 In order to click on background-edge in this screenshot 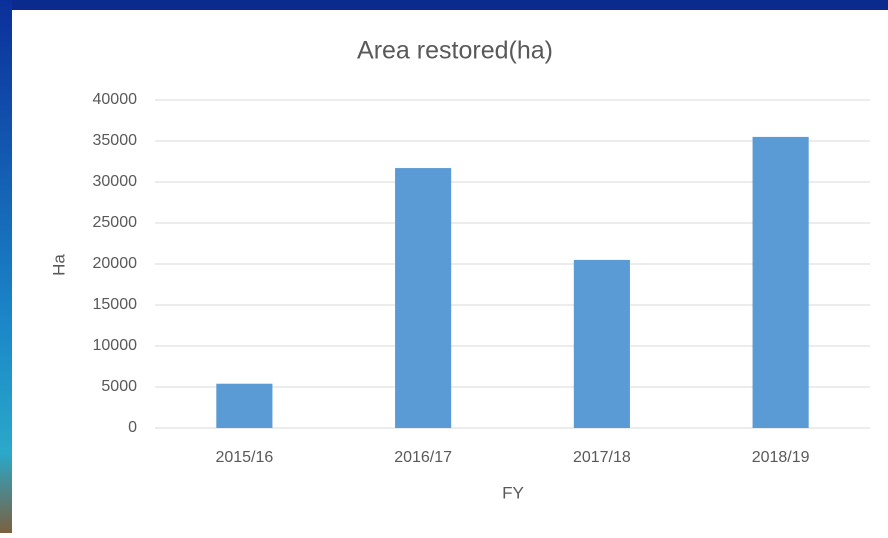, I will do `click(6, 266)`.